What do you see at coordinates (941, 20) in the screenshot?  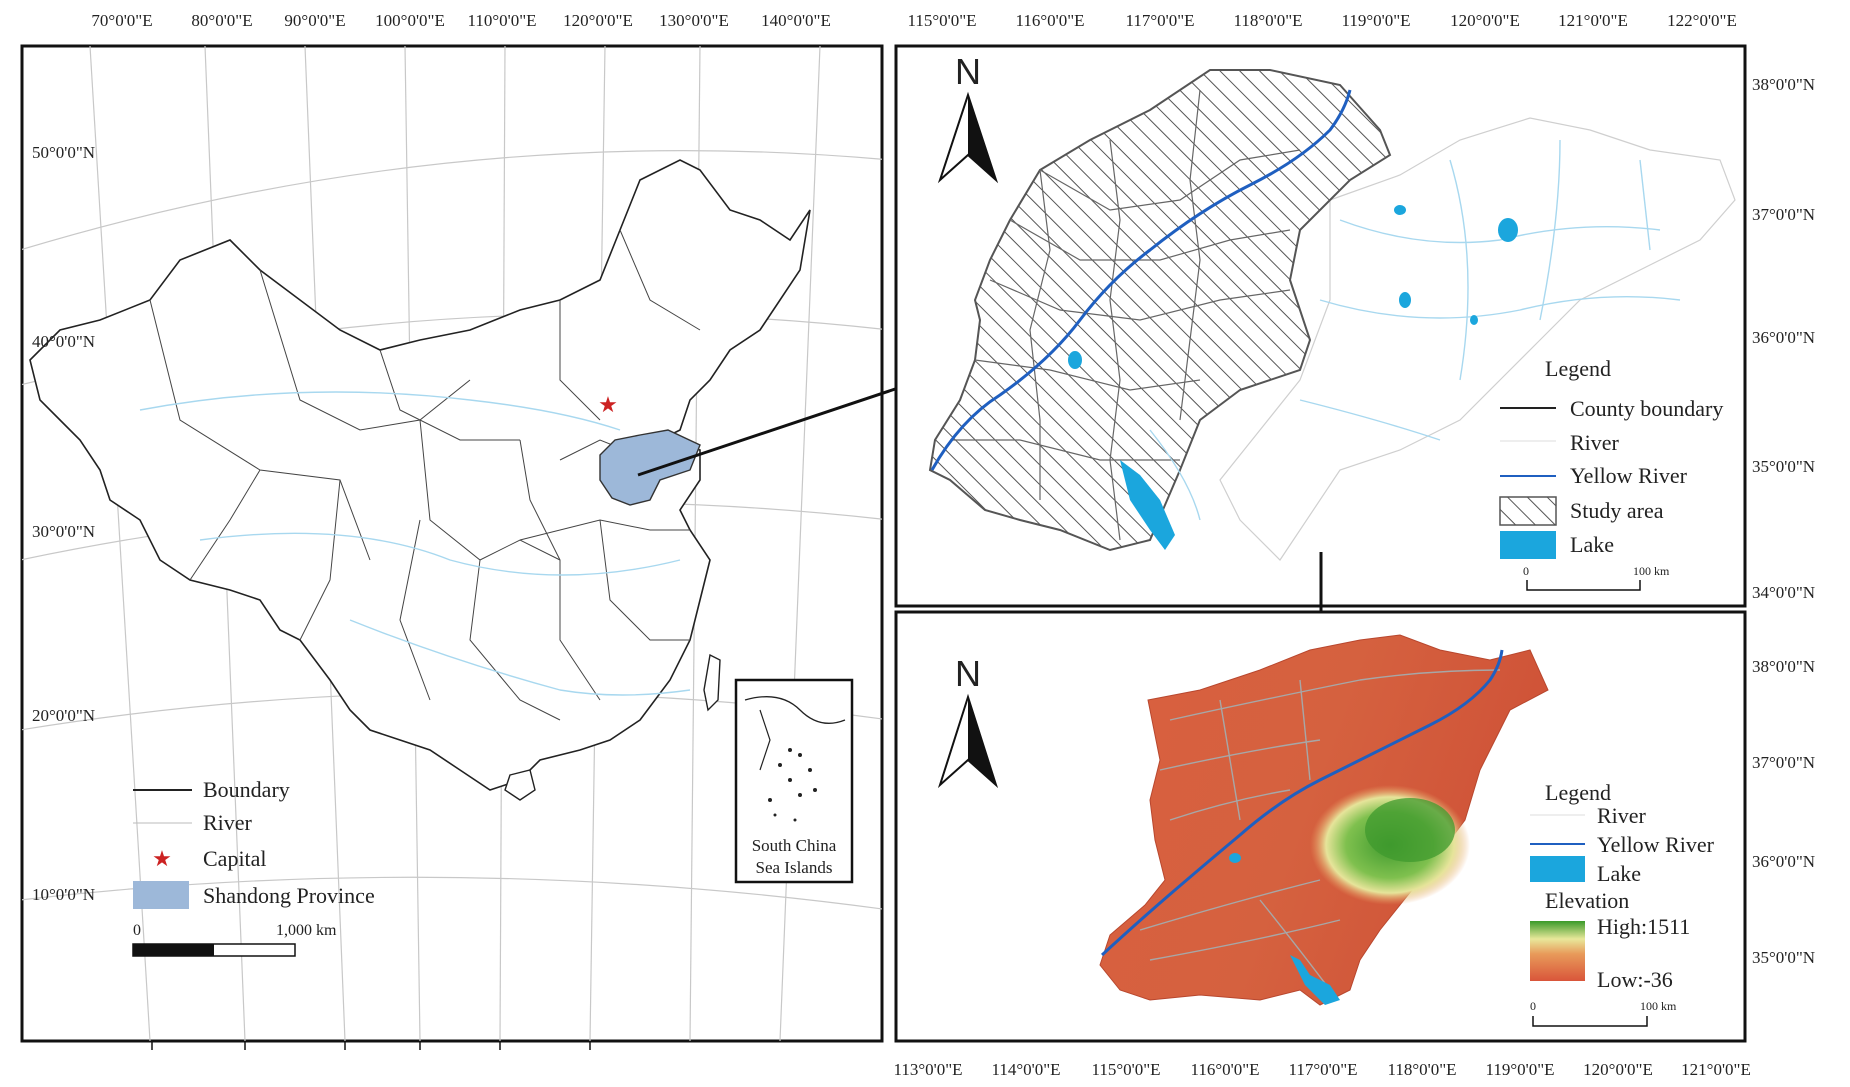 I see `tick-tr-115e: 115°0'0"E` at bounding box center [941, 20].